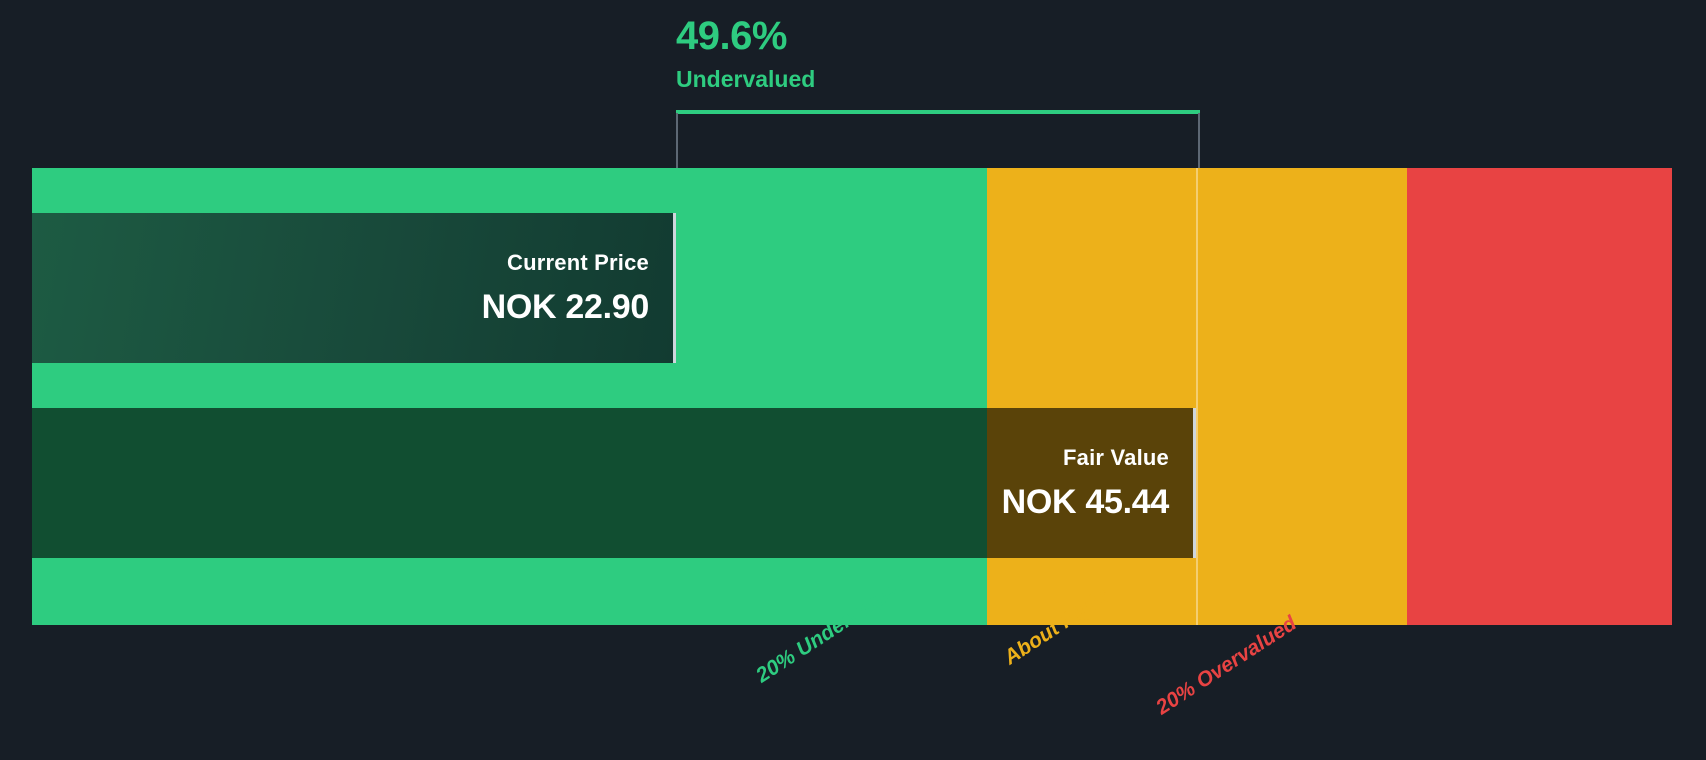  What do you see at coordinates (578, 262) in the screenshot?
I see `current-price-label: Current Price` at bounding box center [578, 262].